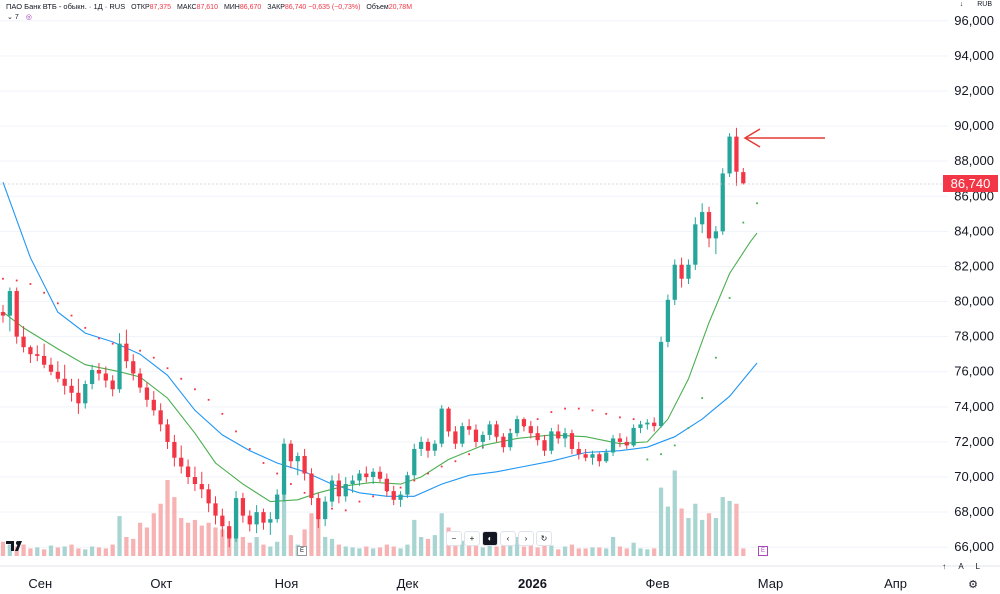 The height and width of the screenshot is (594, 1000). Describe the element at coordinates (287, 583) in the screenshot. I see `x-tick-label: Ноя` at that location.